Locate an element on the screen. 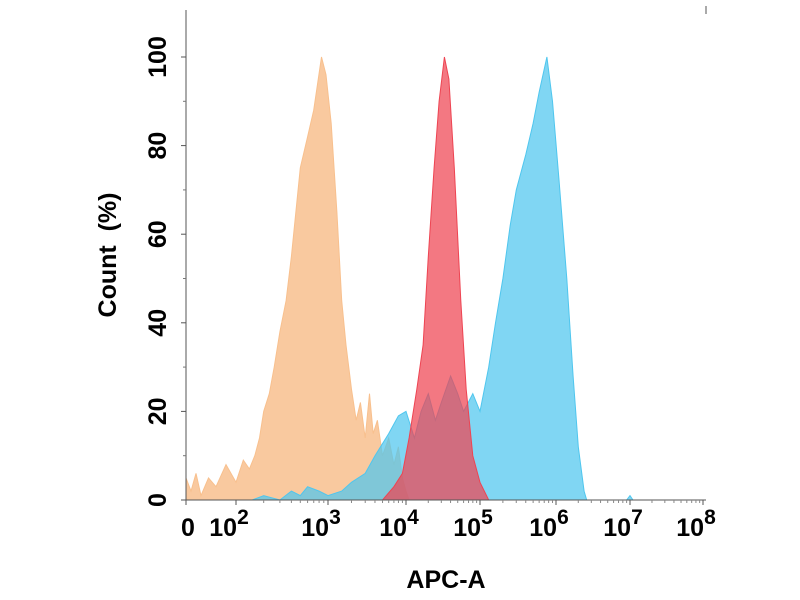  y-tick-label: 100 is located at coordinates (158, 57).